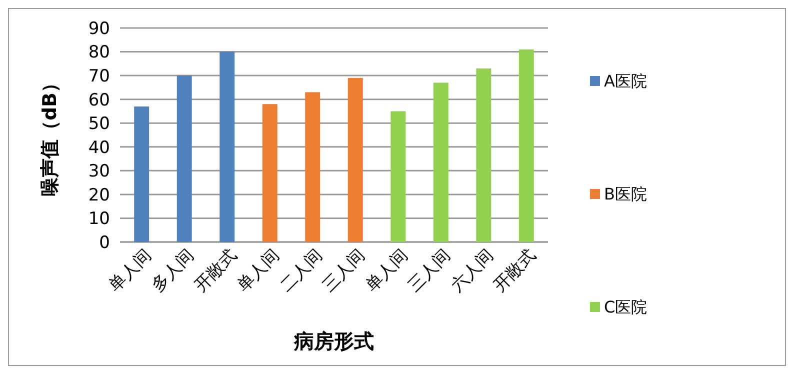 Image resolution: width=794 pixels, height=374 pixels. I want to click on y-axis-title: 噪声值（dB）, so click(50, 135).